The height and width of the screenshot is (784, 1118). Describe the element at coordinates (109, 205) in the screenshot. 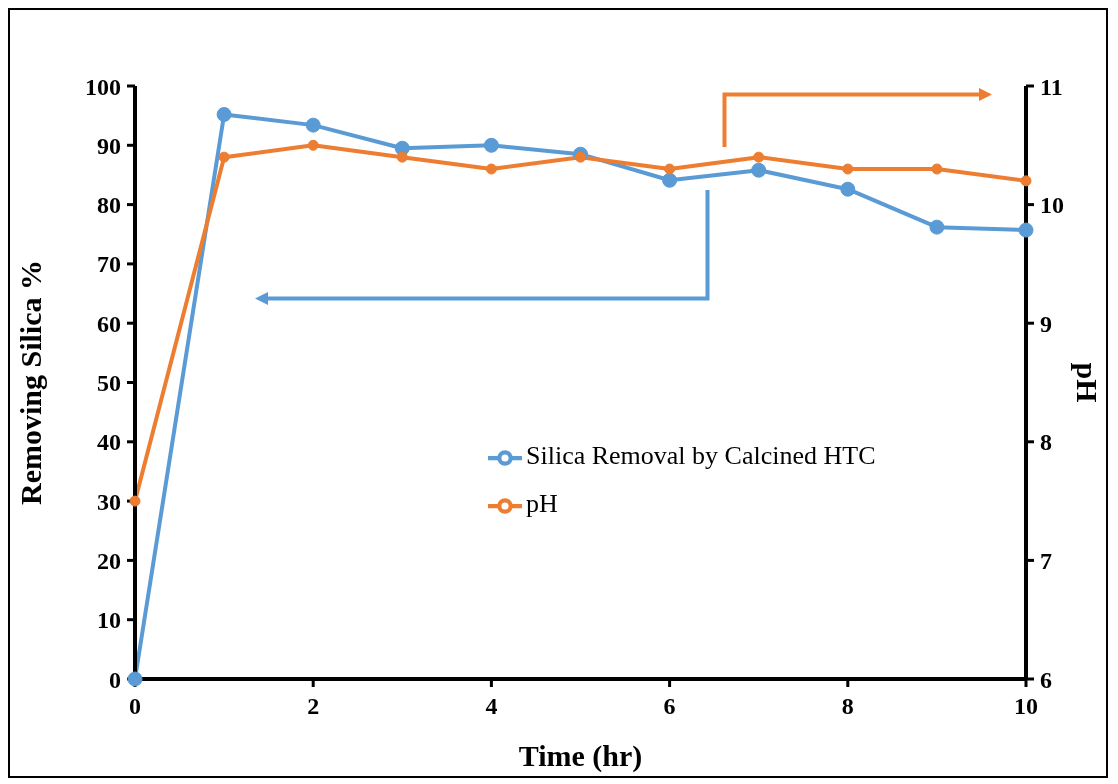

I see `y-tick-label: 80` at that location.